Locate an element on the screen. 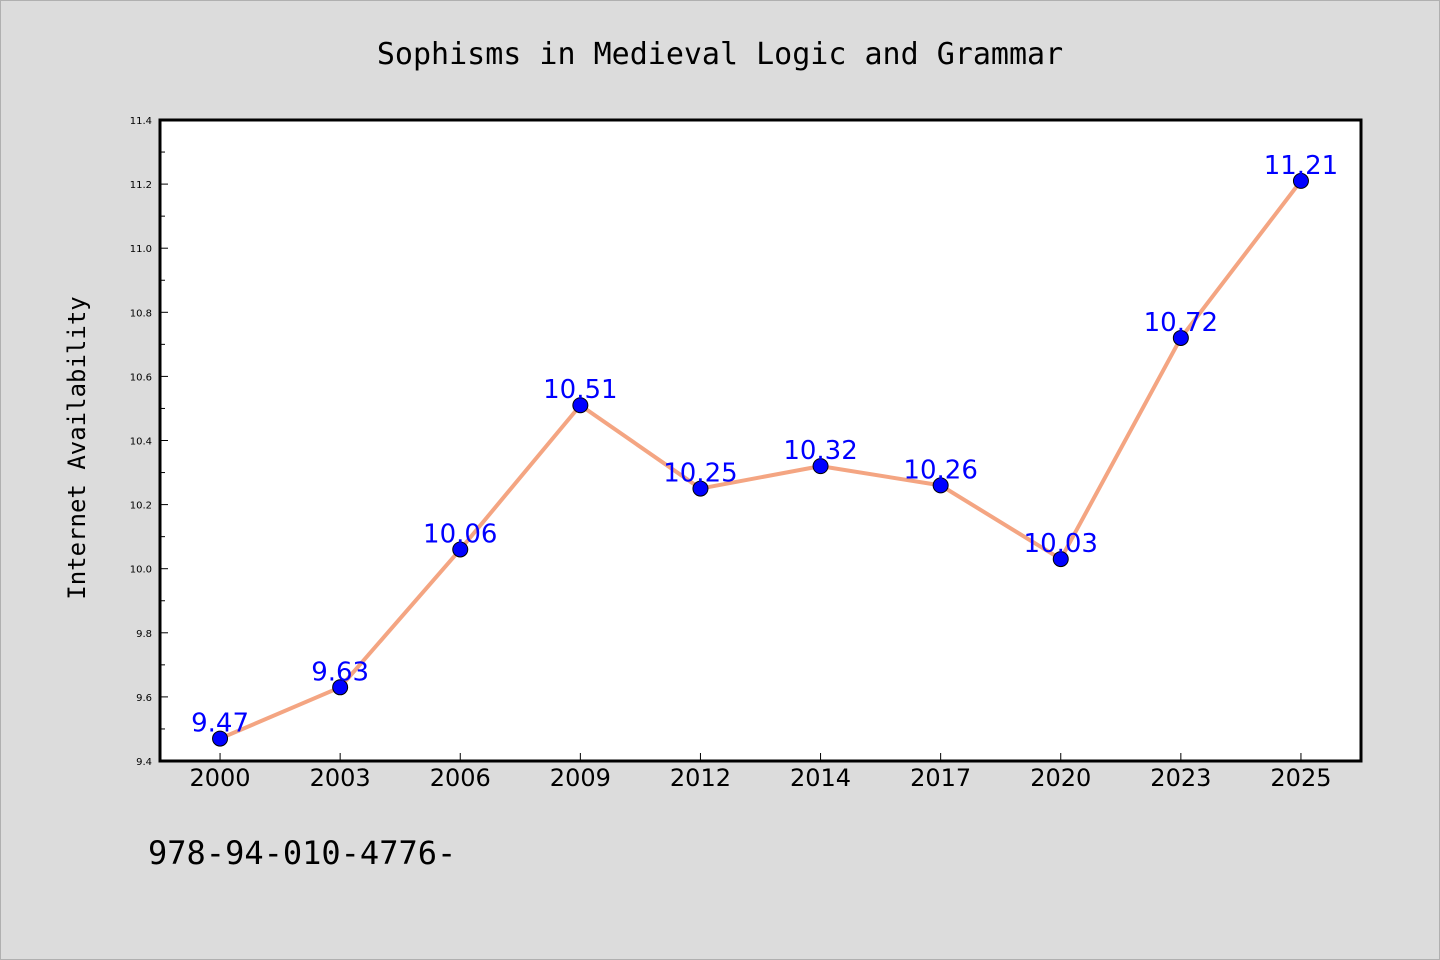  y-tick-label: 10.4 is located at coordinates (141, 442).